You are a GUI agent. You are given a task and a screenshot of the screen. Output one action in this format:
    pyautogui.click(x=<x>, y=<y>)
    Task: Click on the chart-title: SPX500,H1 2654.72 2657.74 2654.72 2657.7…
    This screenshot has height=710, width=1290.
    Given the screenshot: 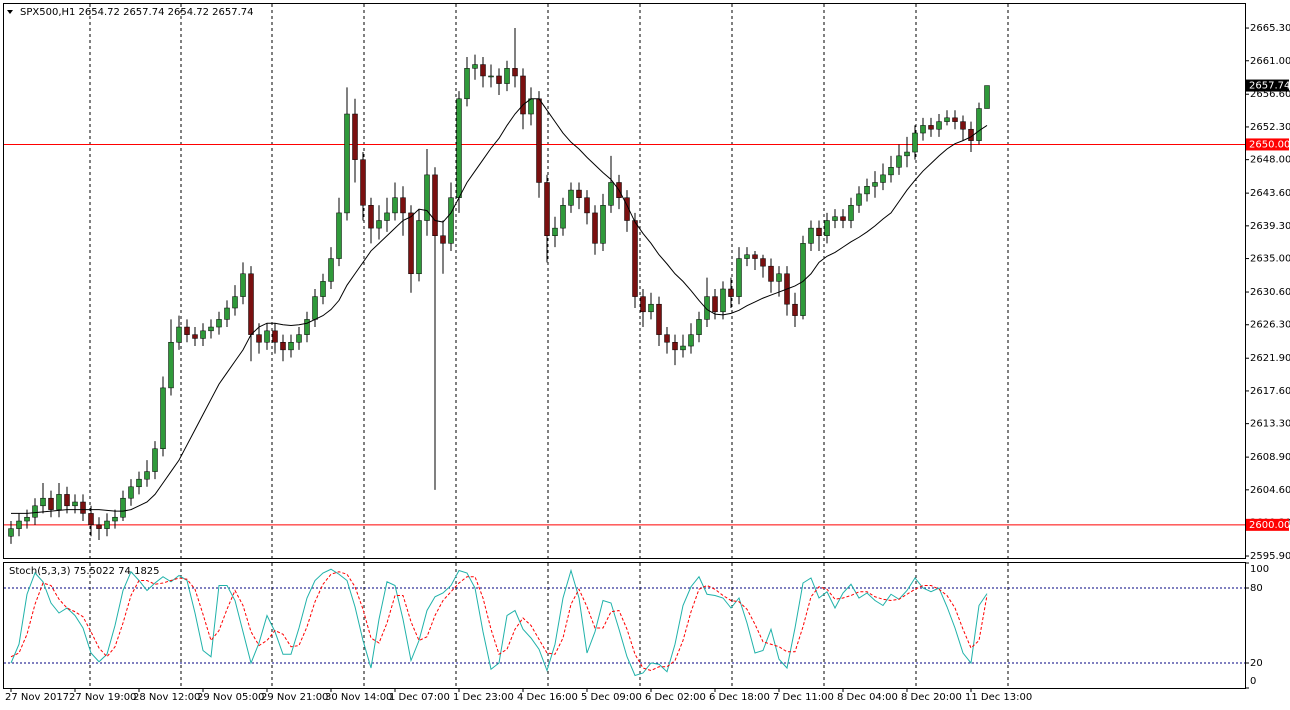 What is the action you would take?
    pyautogui.click(x=137, y=12)
    